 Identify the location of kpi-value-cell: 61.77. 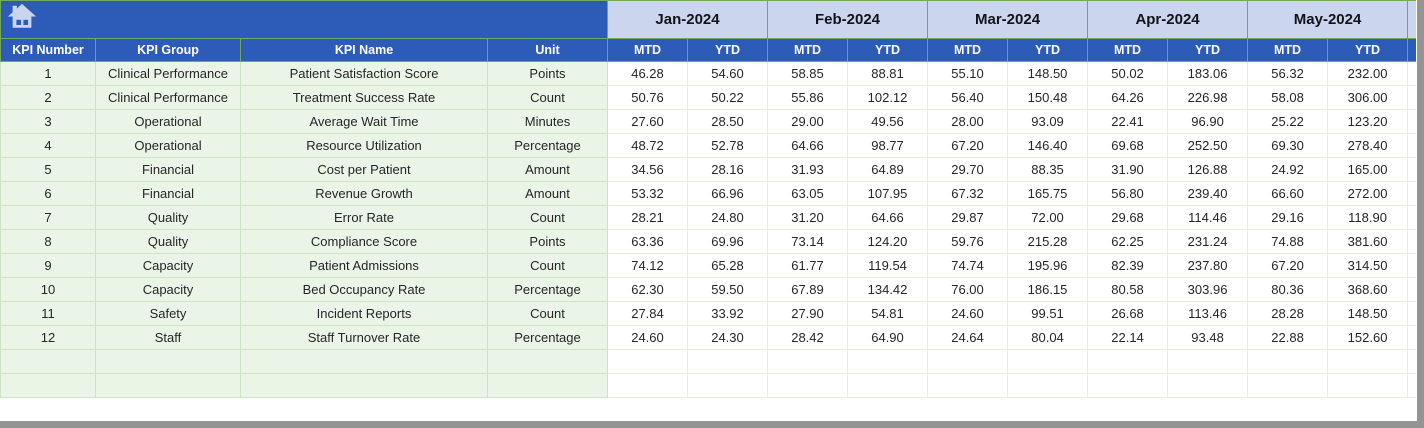
(807, 265).